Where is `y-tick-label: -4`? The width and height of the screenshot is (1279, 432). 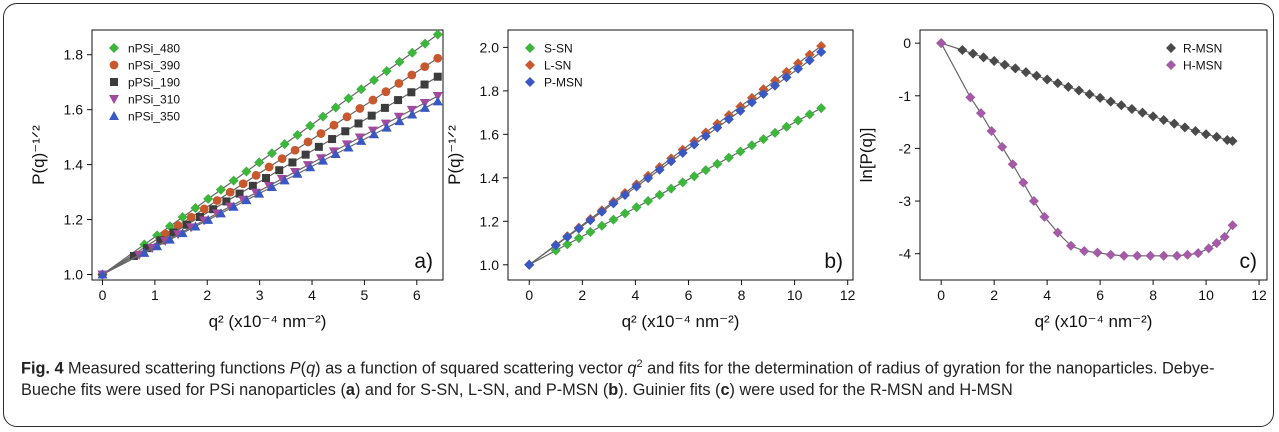 y-tick-label: -4 is located at coordinates (905, 254).